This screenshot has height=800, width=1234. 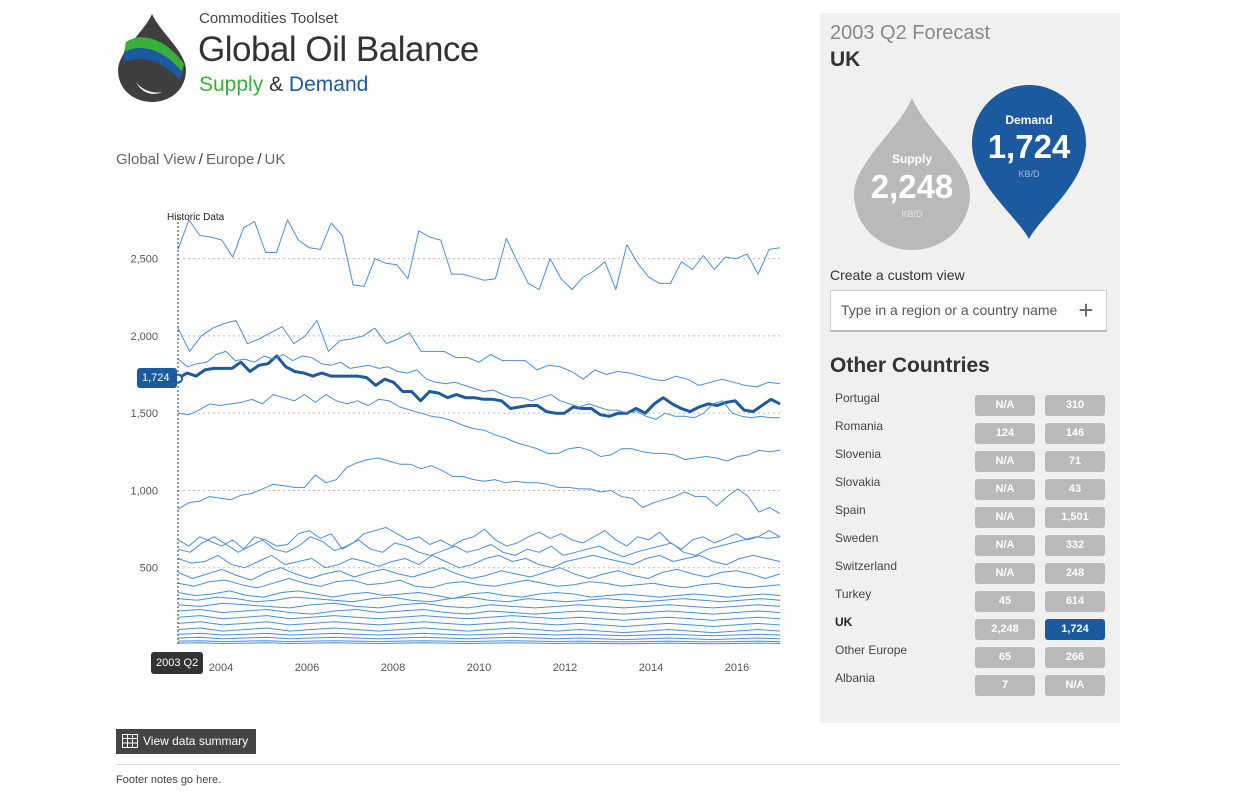 I want to click on demand-drop: Demand 1,724 KB/D, so click(x=1029, y=161).